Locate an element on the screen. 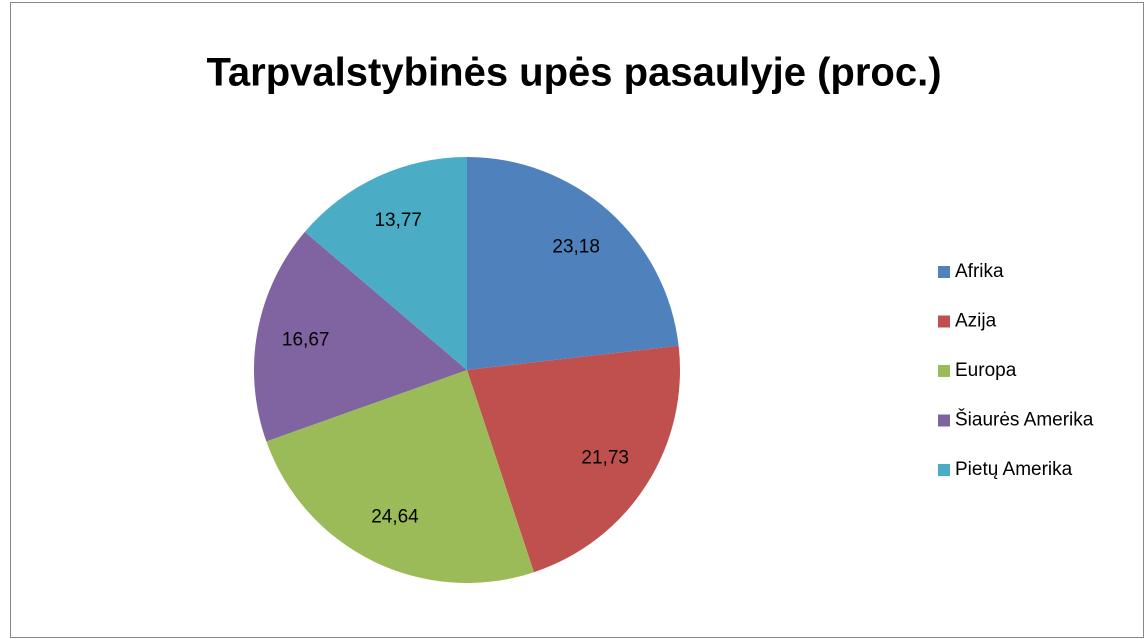 The width and height of the screenshot is (1148, 639). data-label: 16,67 is located at coordinates (306, 339).